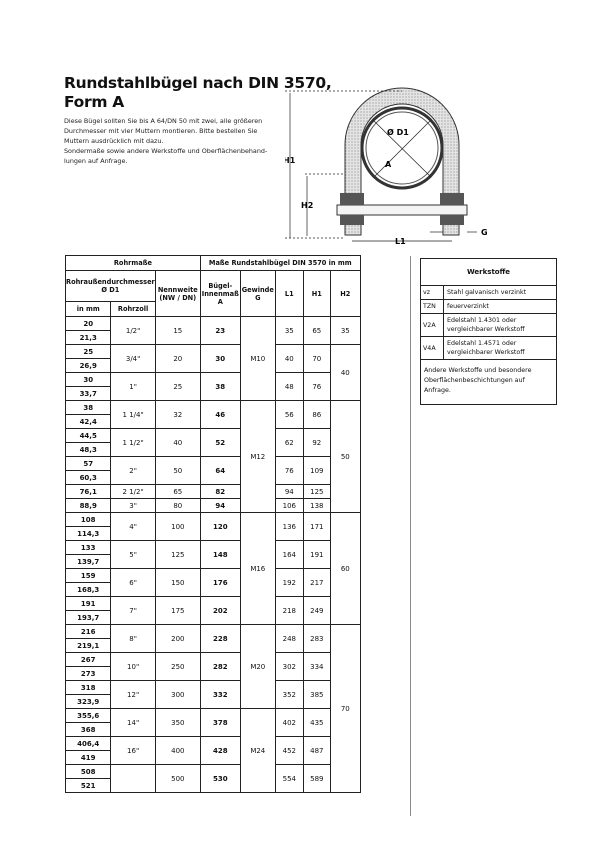 This screenshot has height=850, width=601. I want to click on nennweite: 20, so click(177, 358).